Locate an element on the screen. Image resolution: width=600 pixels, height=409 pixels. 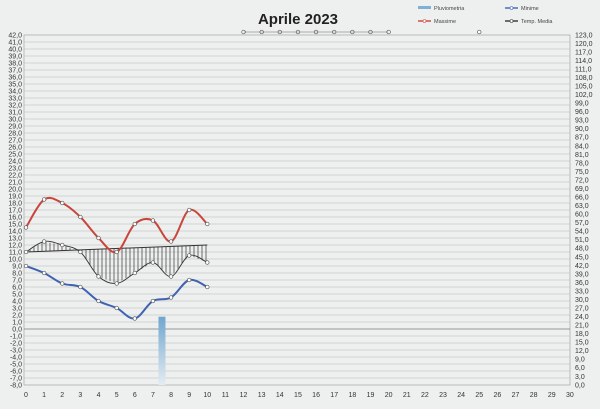
x-tick-label: 8 is located at coordinates (171, 395).